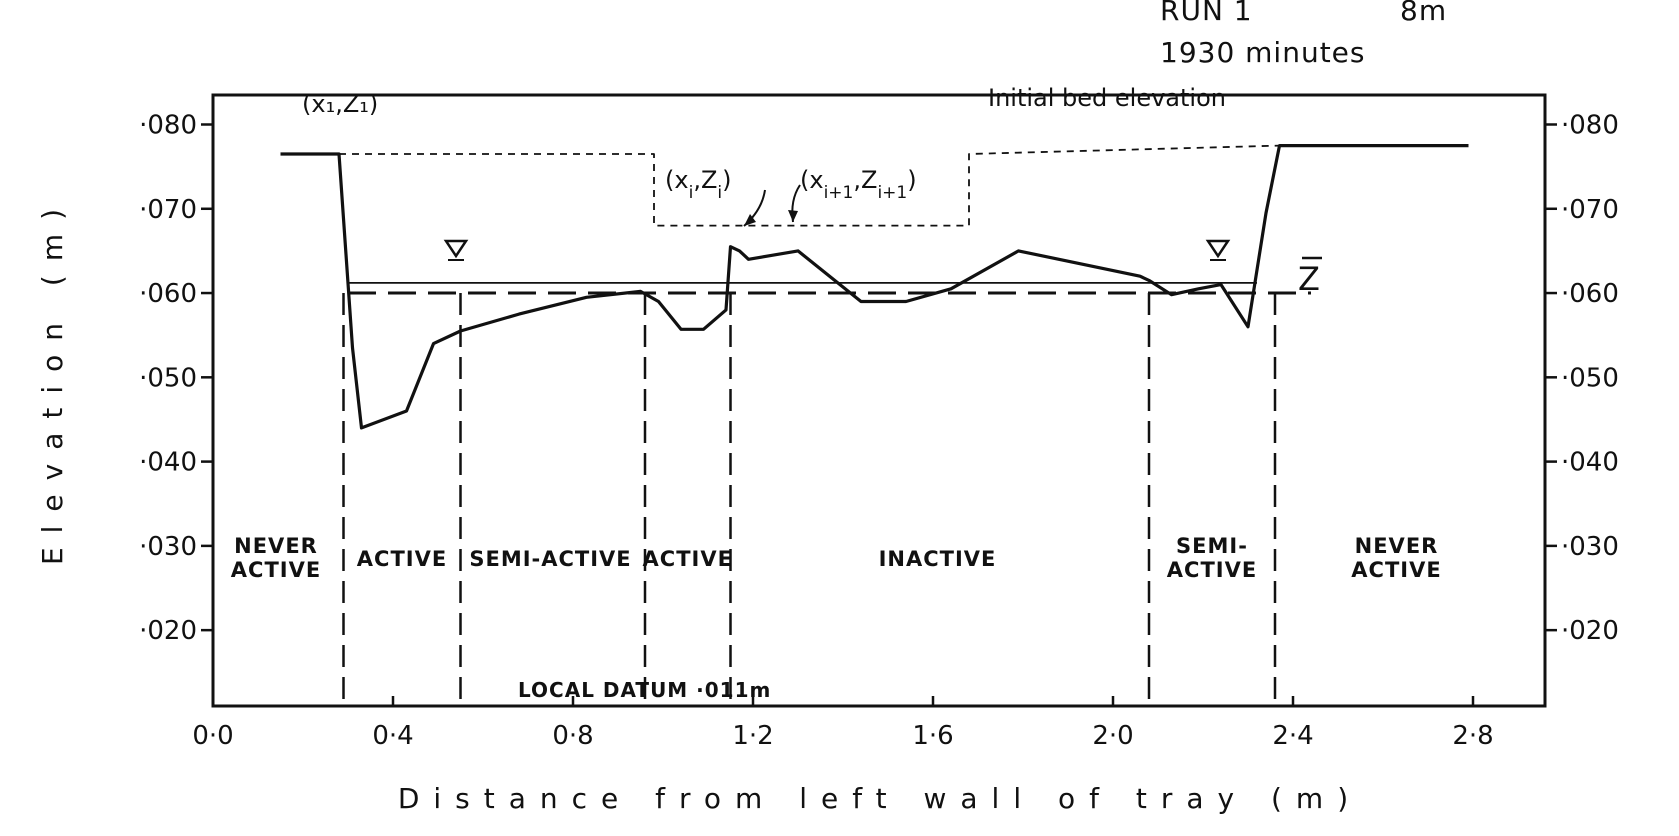 The height and width of the screenshot is (836, 1679). Describe the element at coordinates (392, 736) in the screenshot. I see `x-tick-label: 0·4` at that location.